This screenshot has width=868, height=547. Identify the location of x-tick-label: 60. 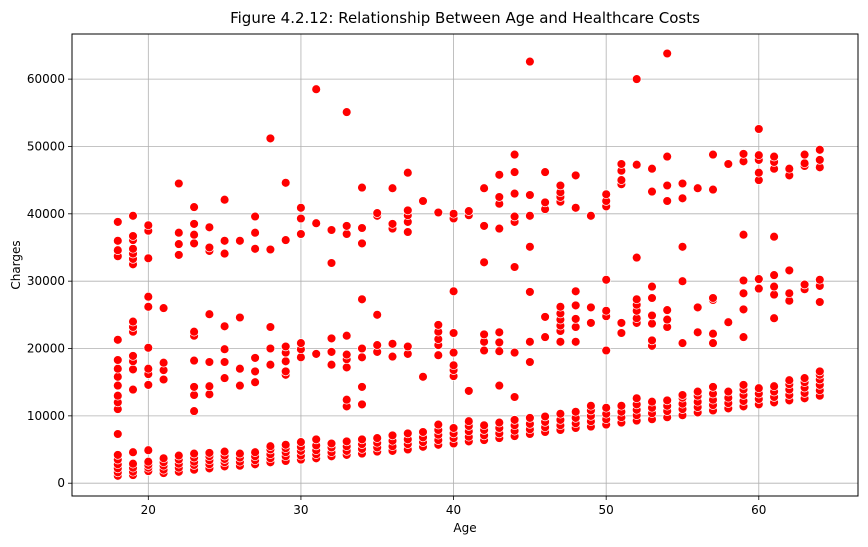
(758, 510).